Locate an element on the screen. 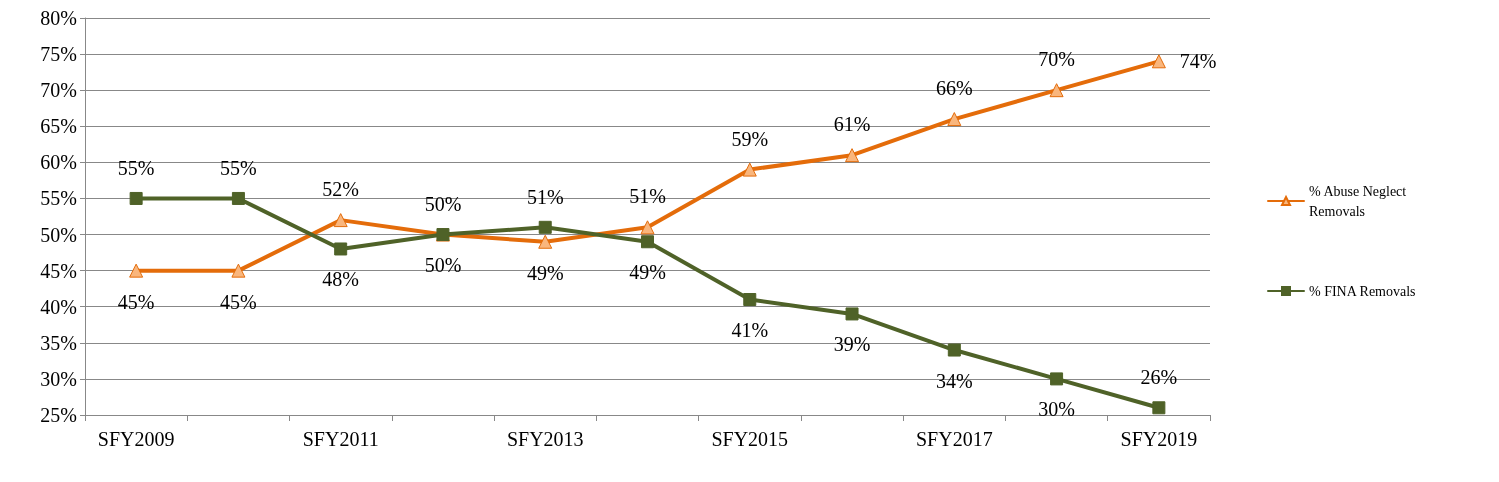  data-label: 34% is located at coordinates (954, 380).